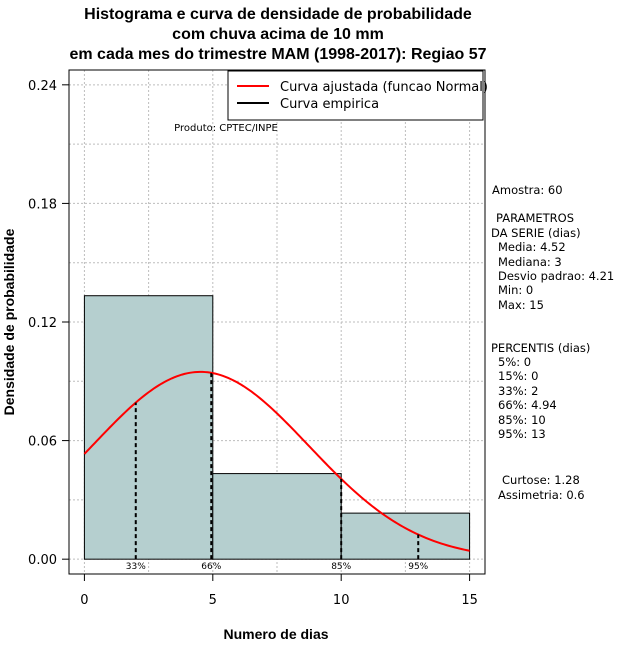 Image resolution: width=640 pixels, height=660 pixels. I want to click on y-tick-label: 0.18, so click(42, 204).